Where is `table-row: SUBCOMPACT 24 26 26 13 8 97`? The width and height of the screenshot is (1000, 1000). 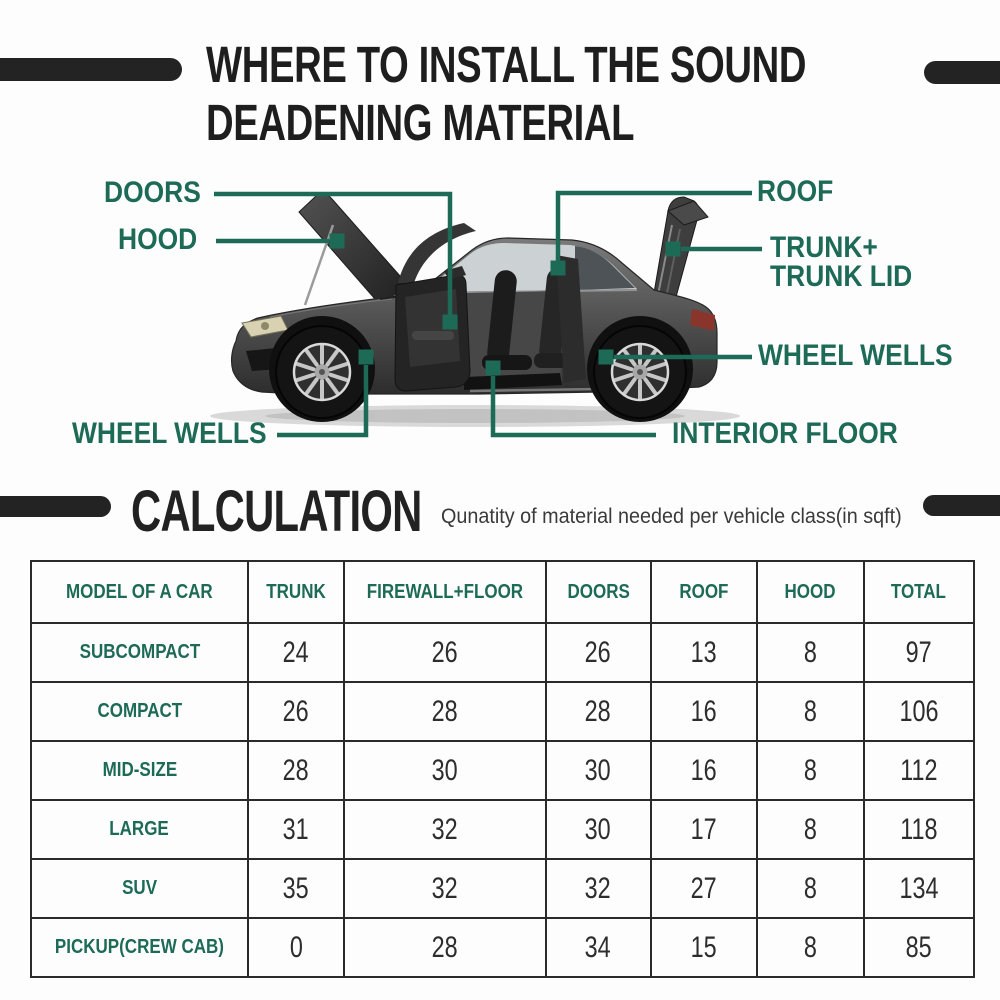 table-row: SUBCOMPACT 24 26 26 13 8 97 is located at coordinates (503, 652).